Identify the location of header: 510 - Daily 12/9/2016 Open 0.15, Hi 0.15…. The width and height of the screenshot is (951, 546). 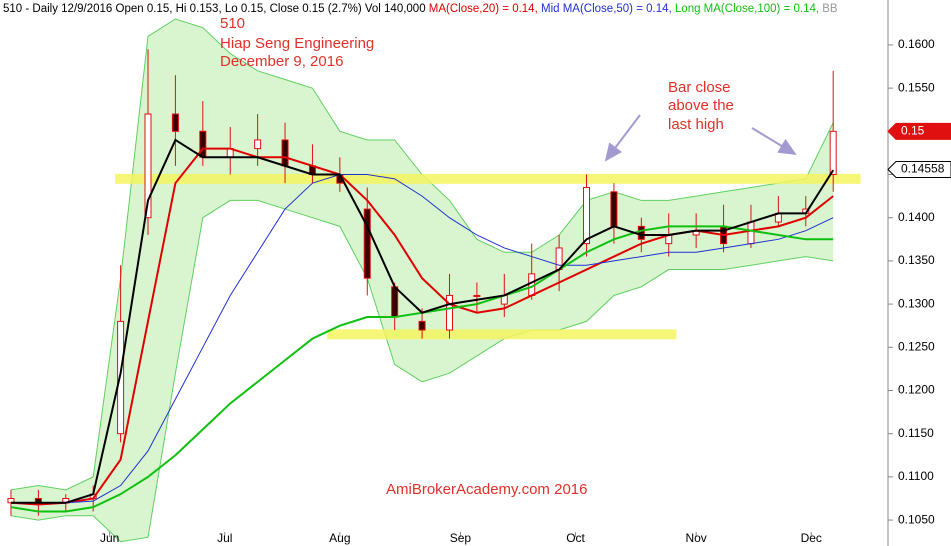
(420, 9).